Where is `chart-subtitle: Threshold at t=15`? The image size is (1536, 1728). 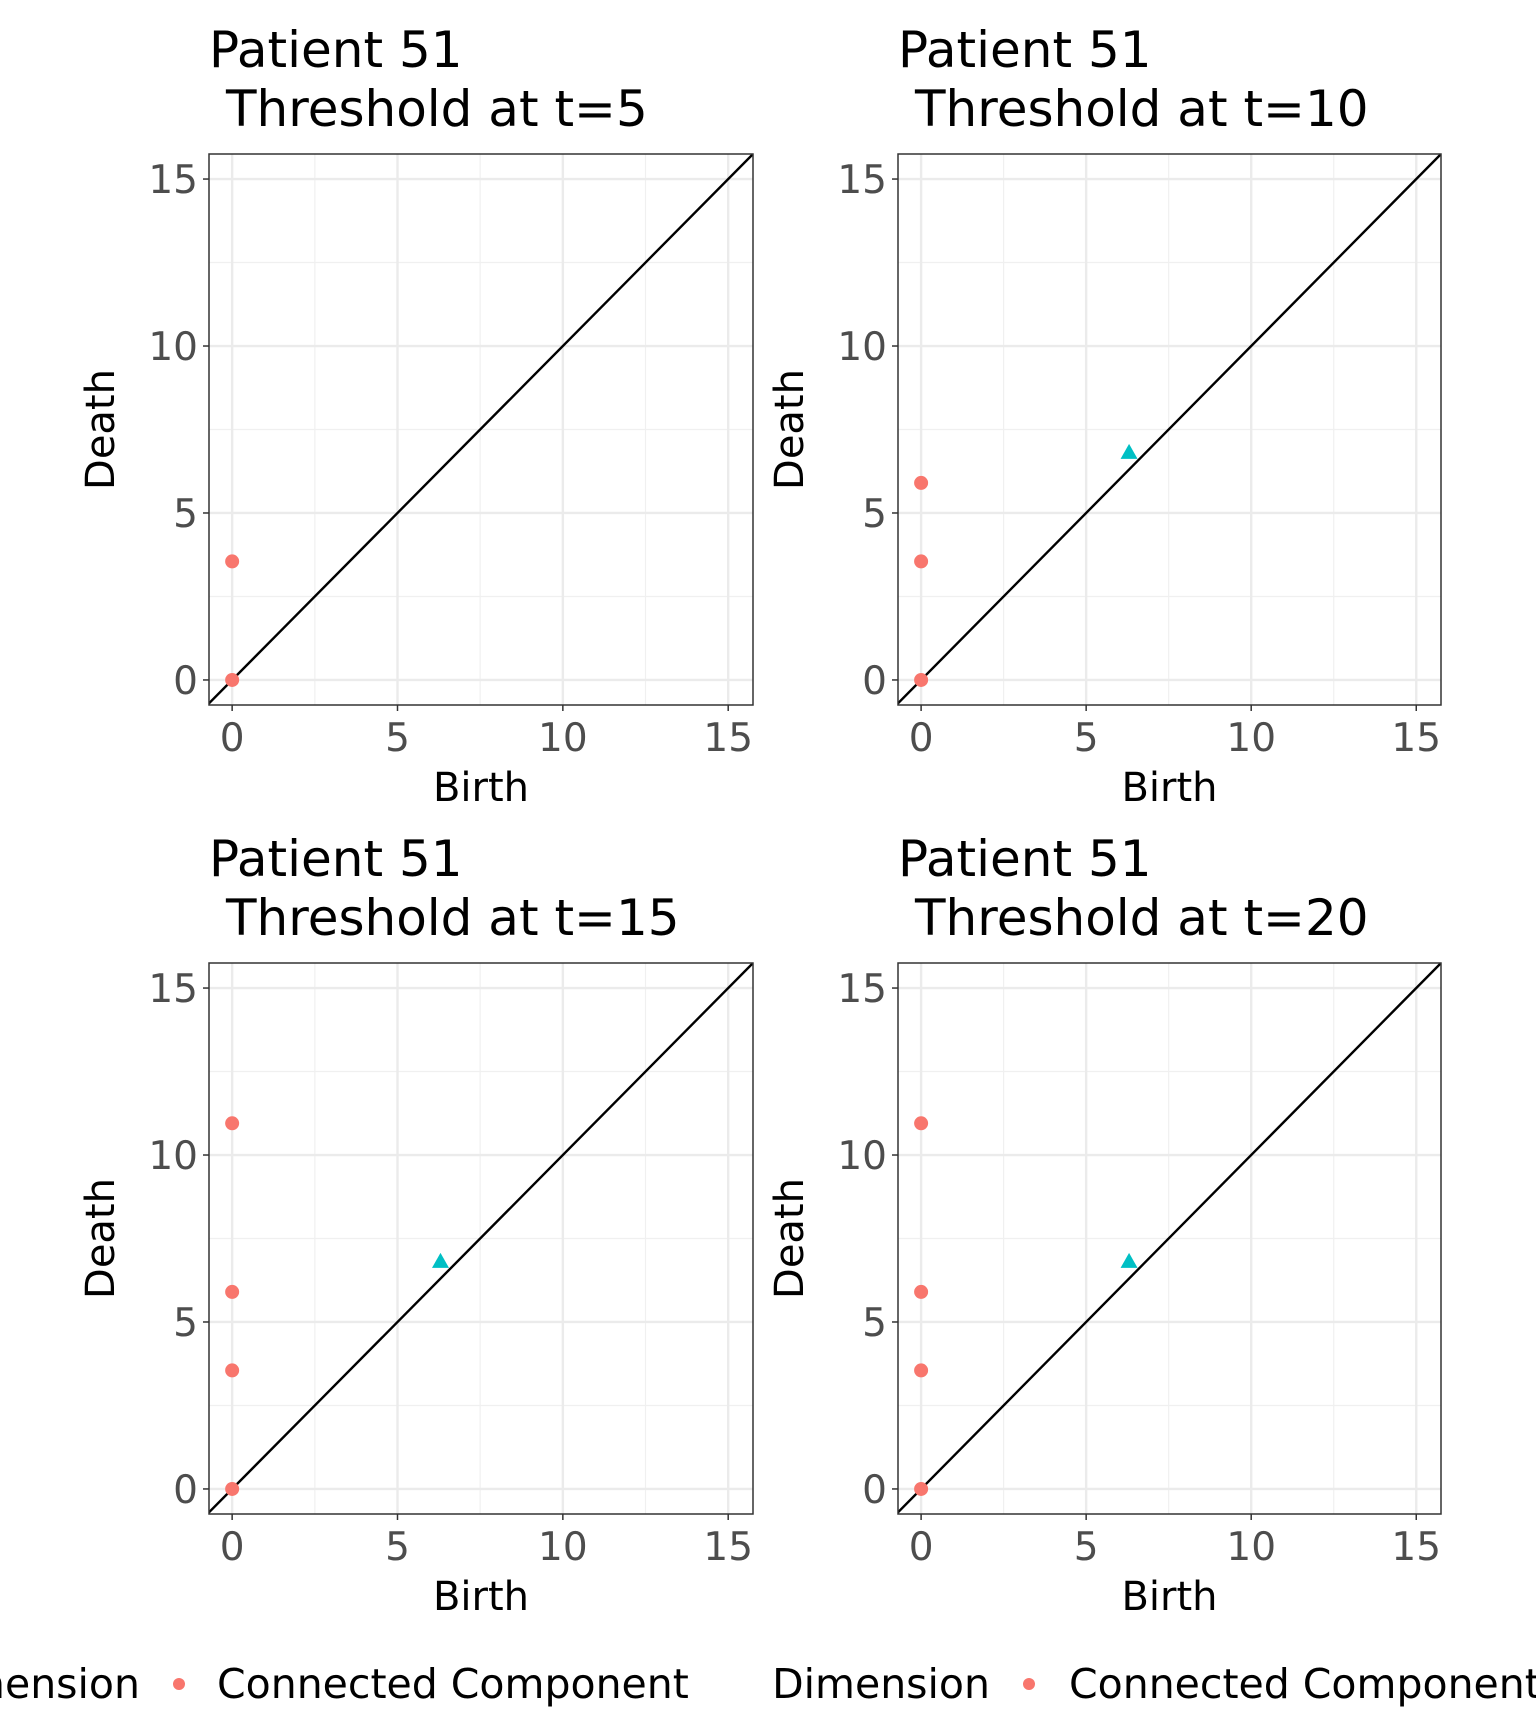
chart-subtitle: Threshold at t=15 is located at coordinates (452, 918).